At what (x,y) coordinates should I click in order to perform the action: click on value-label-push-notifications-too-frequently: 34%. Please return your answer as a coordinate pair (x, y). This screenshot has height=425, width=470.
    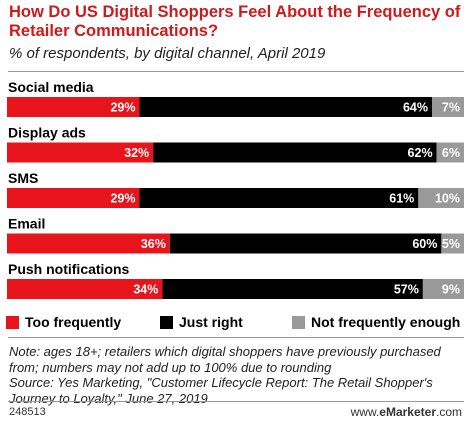
    Looking at the image, I should click on (145, 290).